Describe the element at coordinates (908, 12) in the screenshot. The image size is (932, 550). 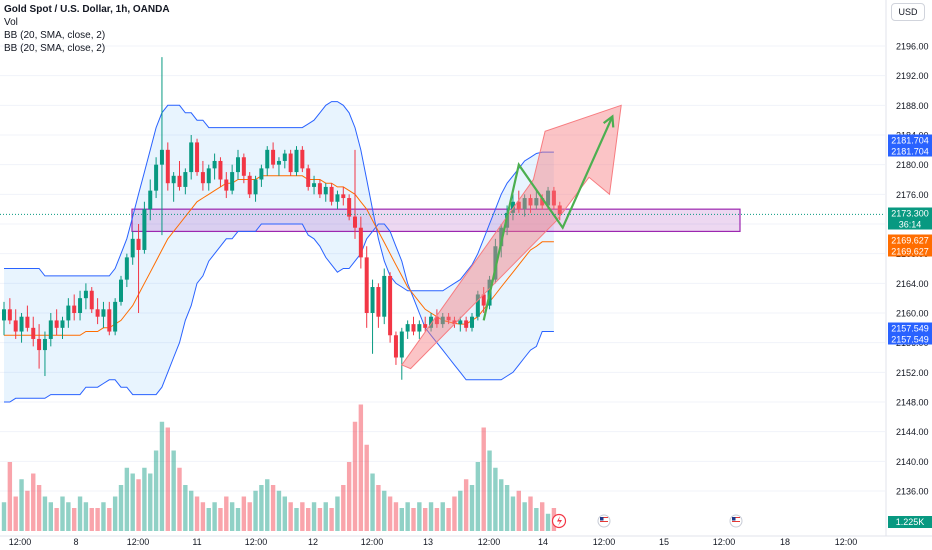
I see `currency-button: USD` at that location.